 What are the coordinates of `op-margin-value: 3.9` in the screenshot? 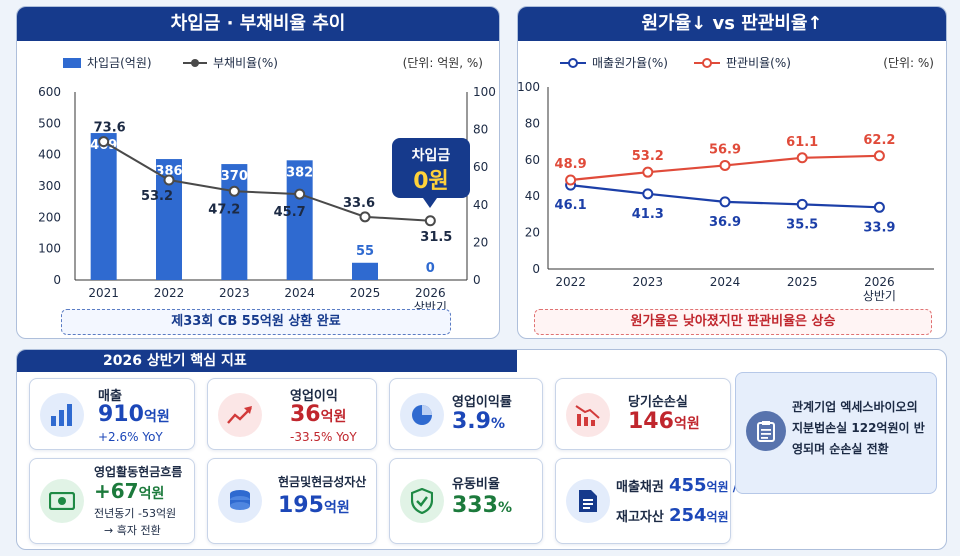 It's located at (471, 421).